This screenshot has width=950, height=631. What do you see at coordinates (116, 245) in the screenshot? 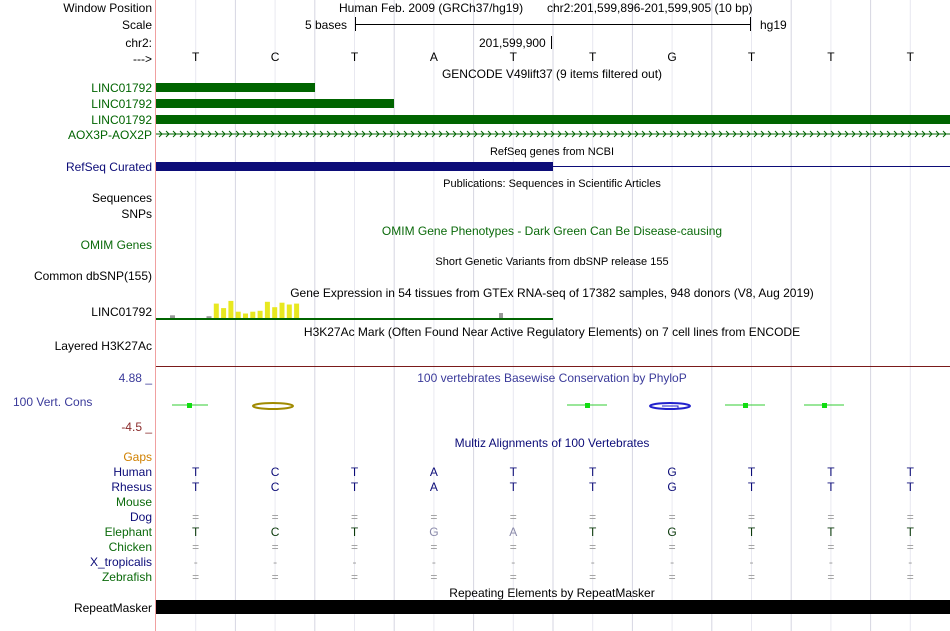
I see `omim-track-label: OMIM Genes` at bounding box center [116, 245].